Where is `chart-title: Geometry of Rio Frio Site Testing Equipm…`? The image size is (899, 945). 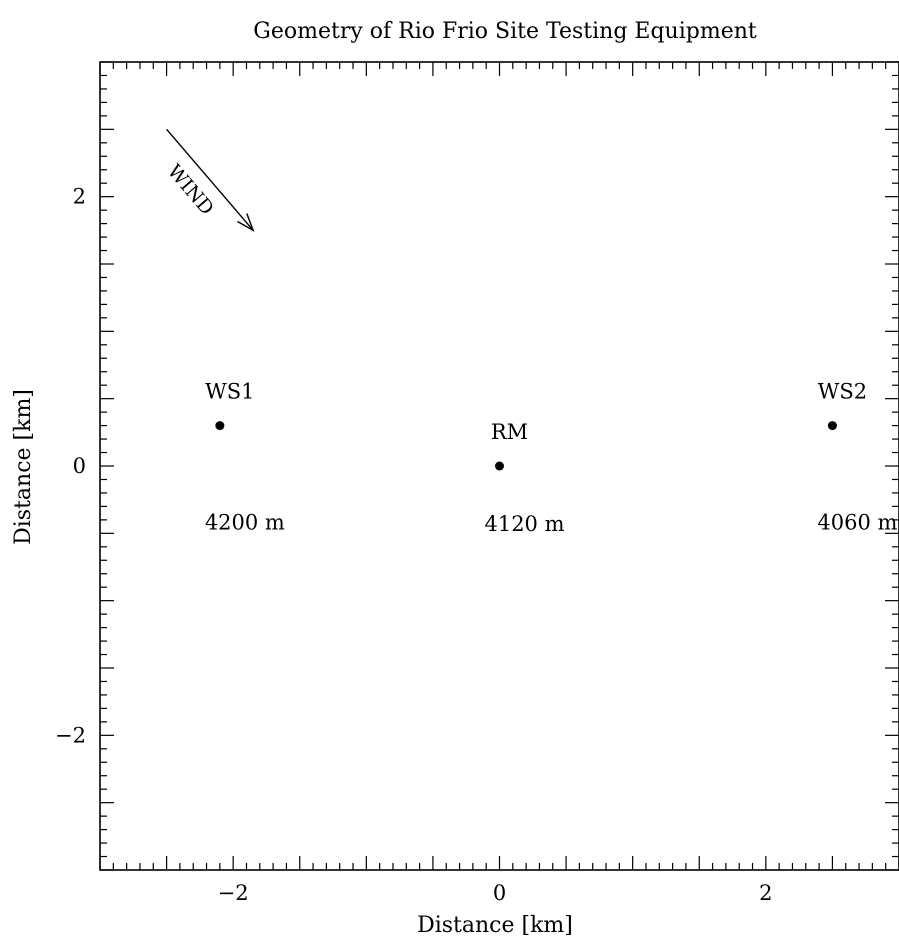
chart-title: Geometry of Rio Frio Site Testing Equipm… is located at coordinates (505, 31).